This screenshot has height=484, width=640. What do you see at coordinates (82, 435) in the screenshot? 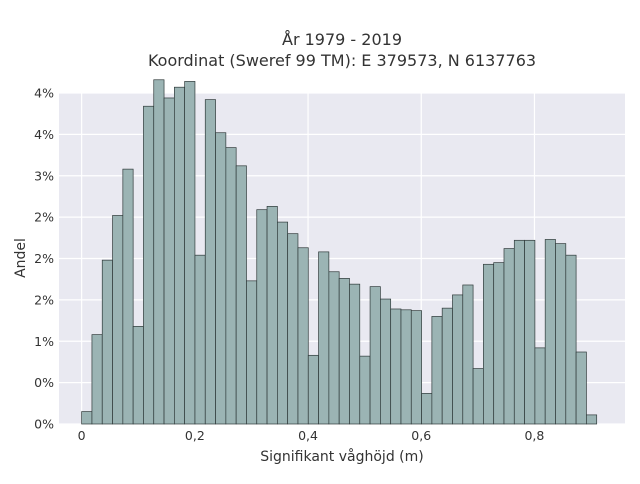
I see `x-tick-label: 0` at bounding box center [82, 435].